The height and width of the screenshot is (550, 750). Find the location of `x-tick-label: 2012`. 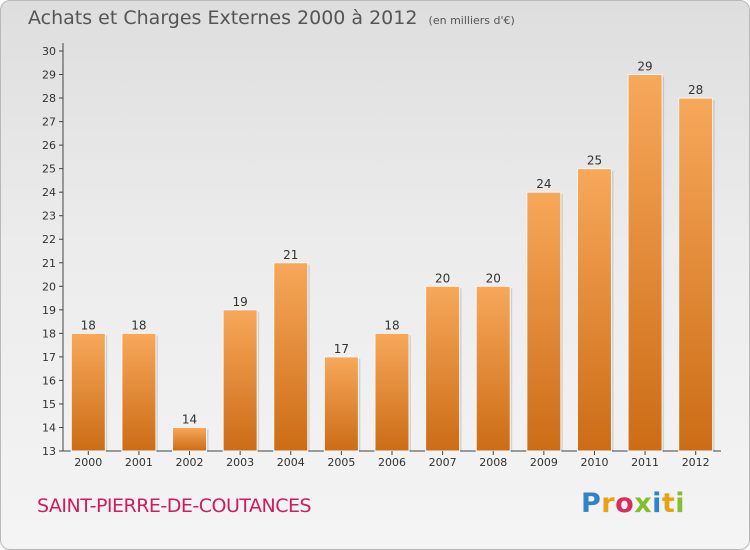

x-tick-label: 2012 is located at coordinates (696, 462).